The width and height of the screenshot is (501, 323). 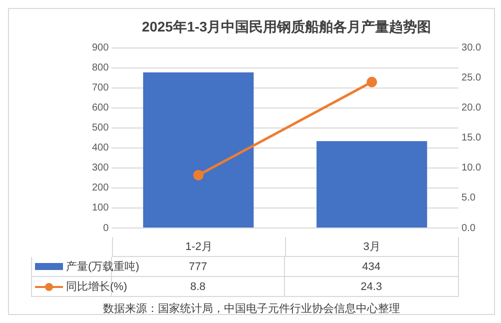 What do you see at coordinates (101, 108) in the screenshot?
I see `y-tick-label: 600` at bounding box center [101, 108].